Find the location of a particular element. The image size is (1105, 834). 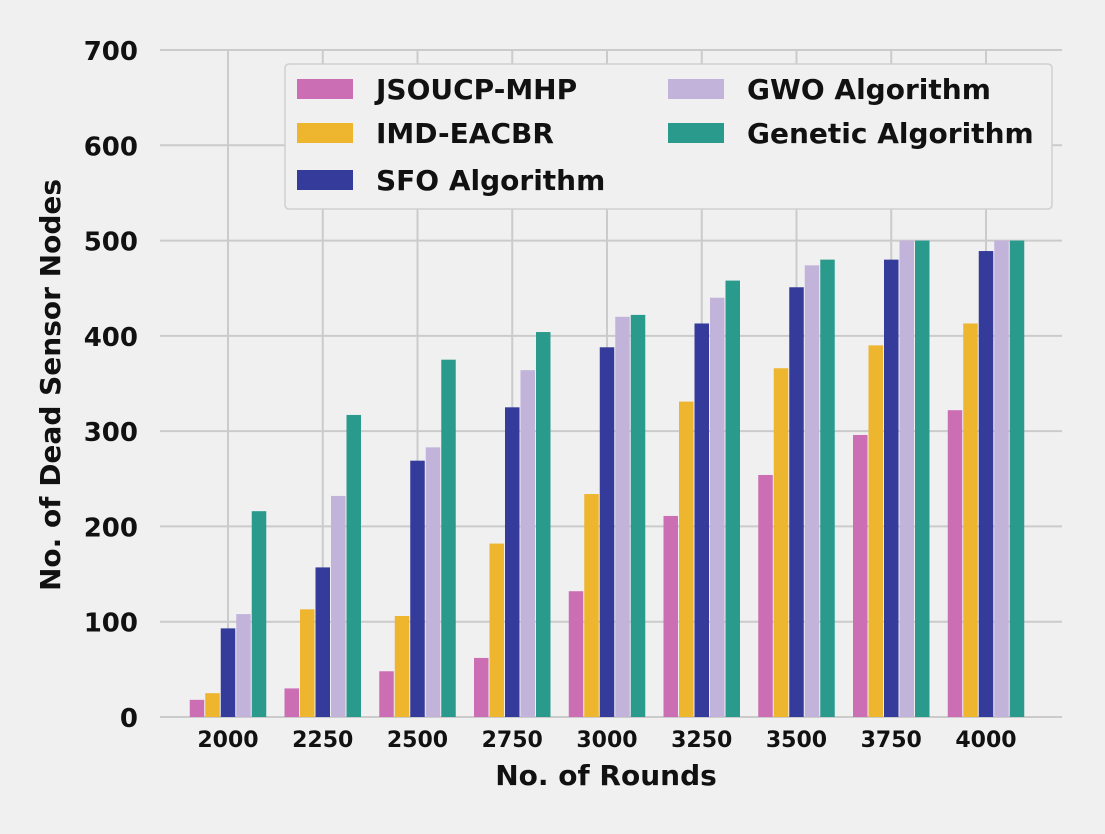

y-tick-label: 200 is located at coordinates (111, 528).